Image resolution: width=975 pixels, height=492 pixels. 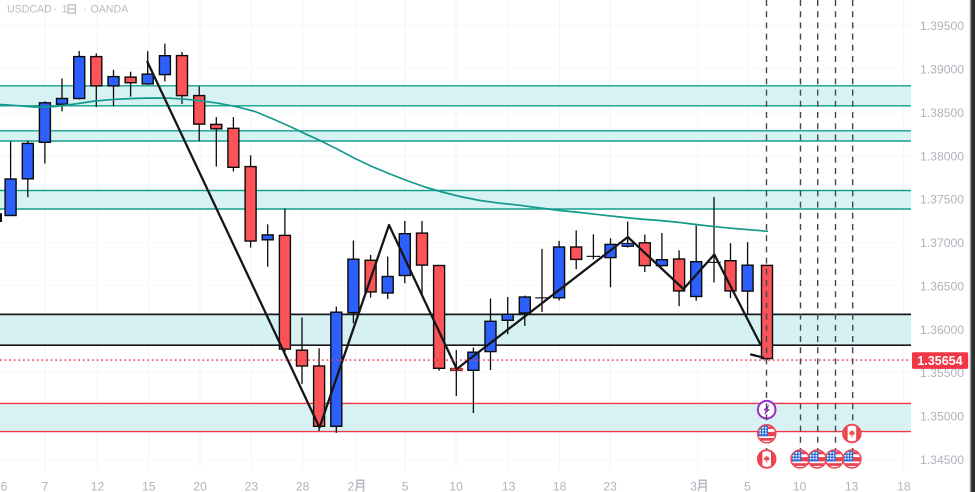 What do you see at coordinates (149, 485) in the screenshot?
I see `svg-text: 15` at bounding box center [149, 485].